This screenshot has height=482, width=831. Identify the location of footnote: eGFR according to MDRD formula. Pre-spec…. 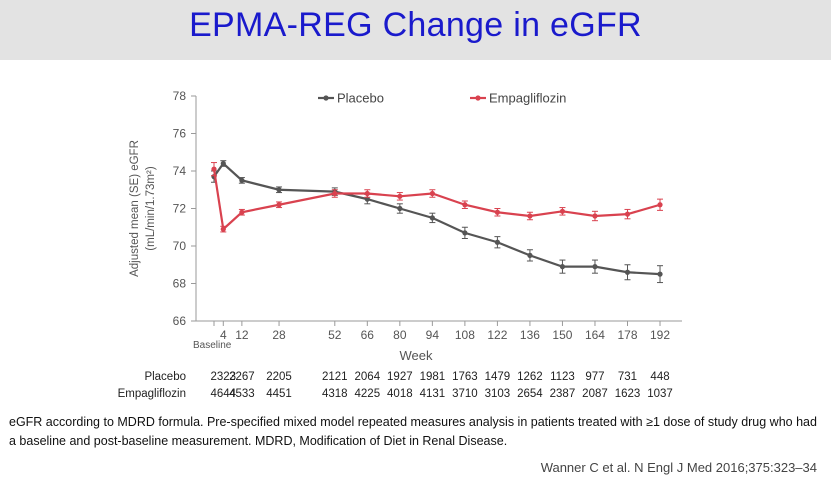
(413, 431).